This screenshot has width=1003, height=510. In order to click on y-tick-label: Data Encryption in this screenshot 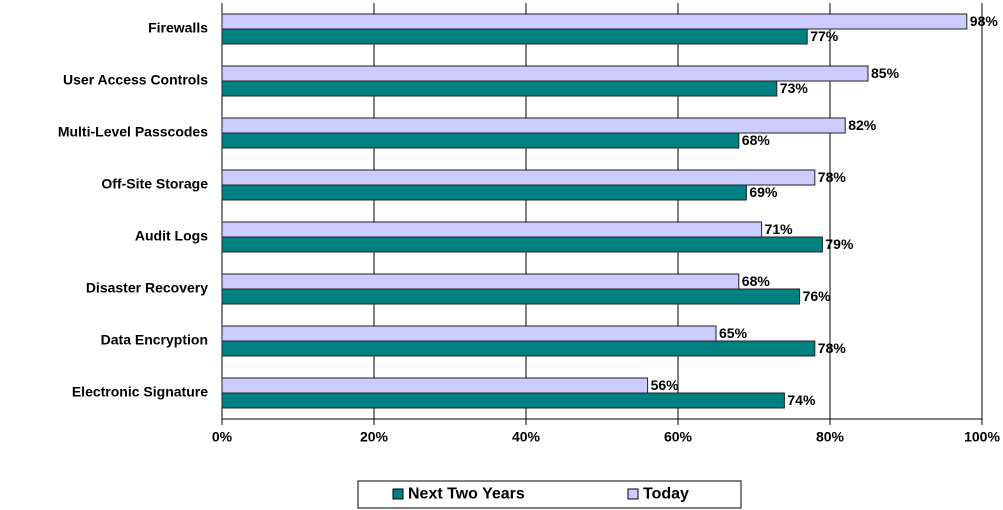, I will do `click(154, 340)`.